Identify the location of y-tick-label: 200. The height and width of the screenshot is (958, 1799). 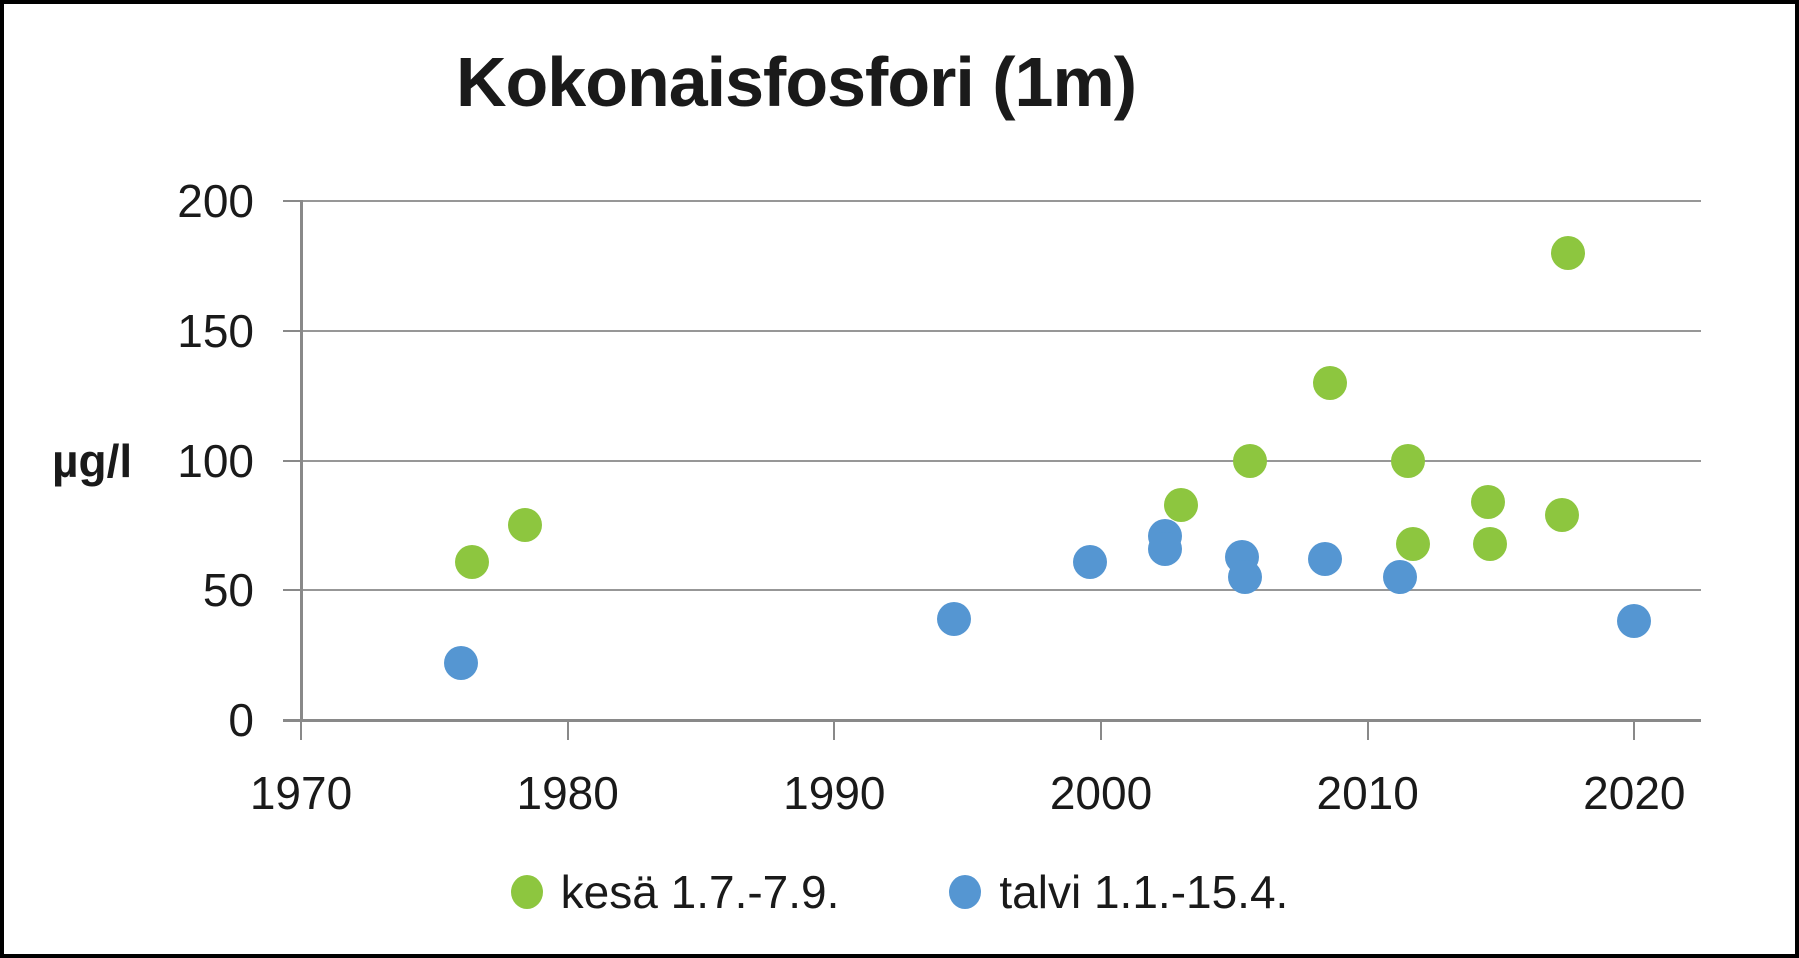
(215, 201).